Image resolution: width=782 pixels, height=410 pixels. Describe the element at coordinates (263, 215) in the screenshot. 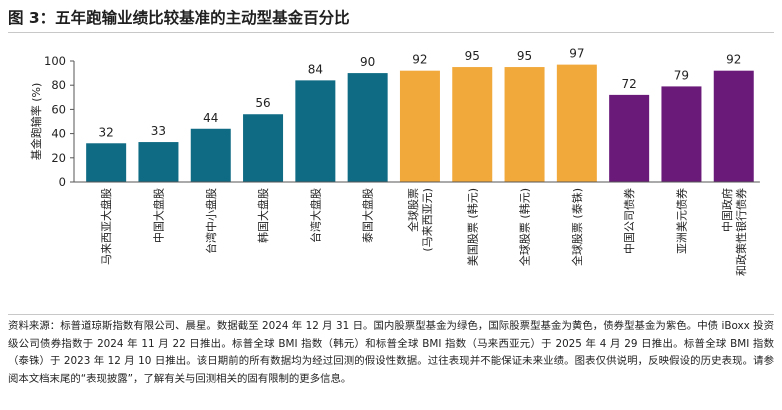

I see `x-category-label: 韩国大盘股` at that location.